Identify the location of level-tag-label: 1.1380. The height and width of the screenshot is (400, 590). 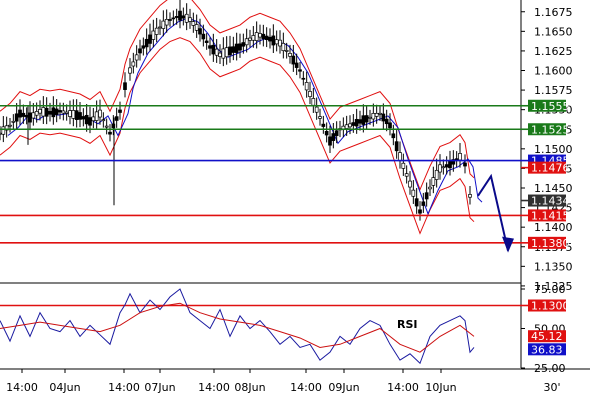
(550, 243).